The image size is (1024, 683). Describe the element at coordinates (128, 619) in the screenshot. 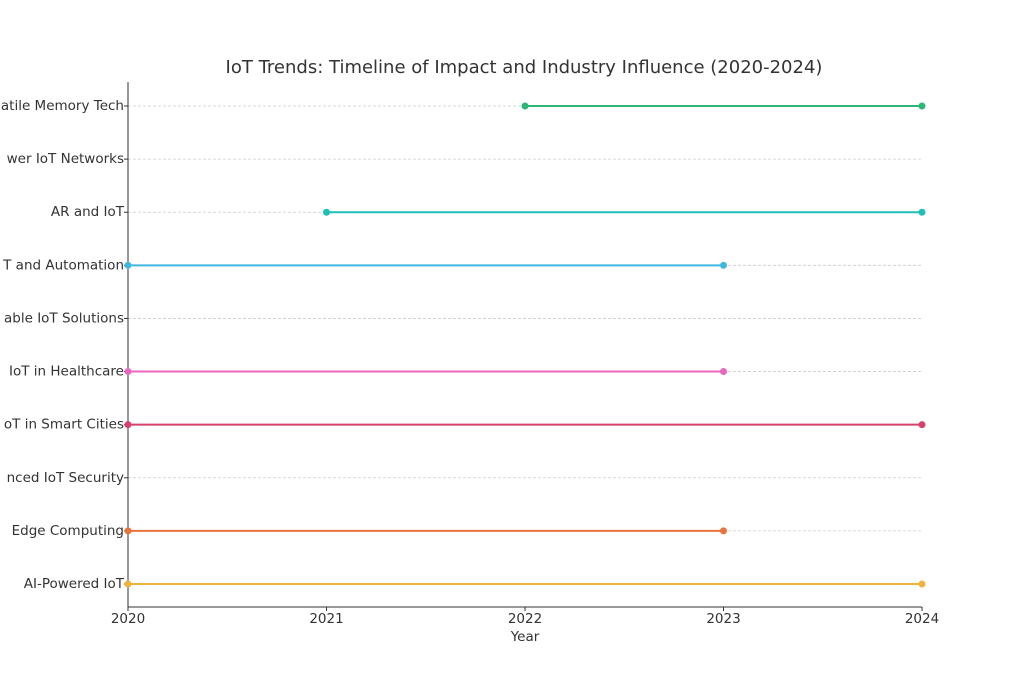

I see `x-tick-label: 2020` at that location.